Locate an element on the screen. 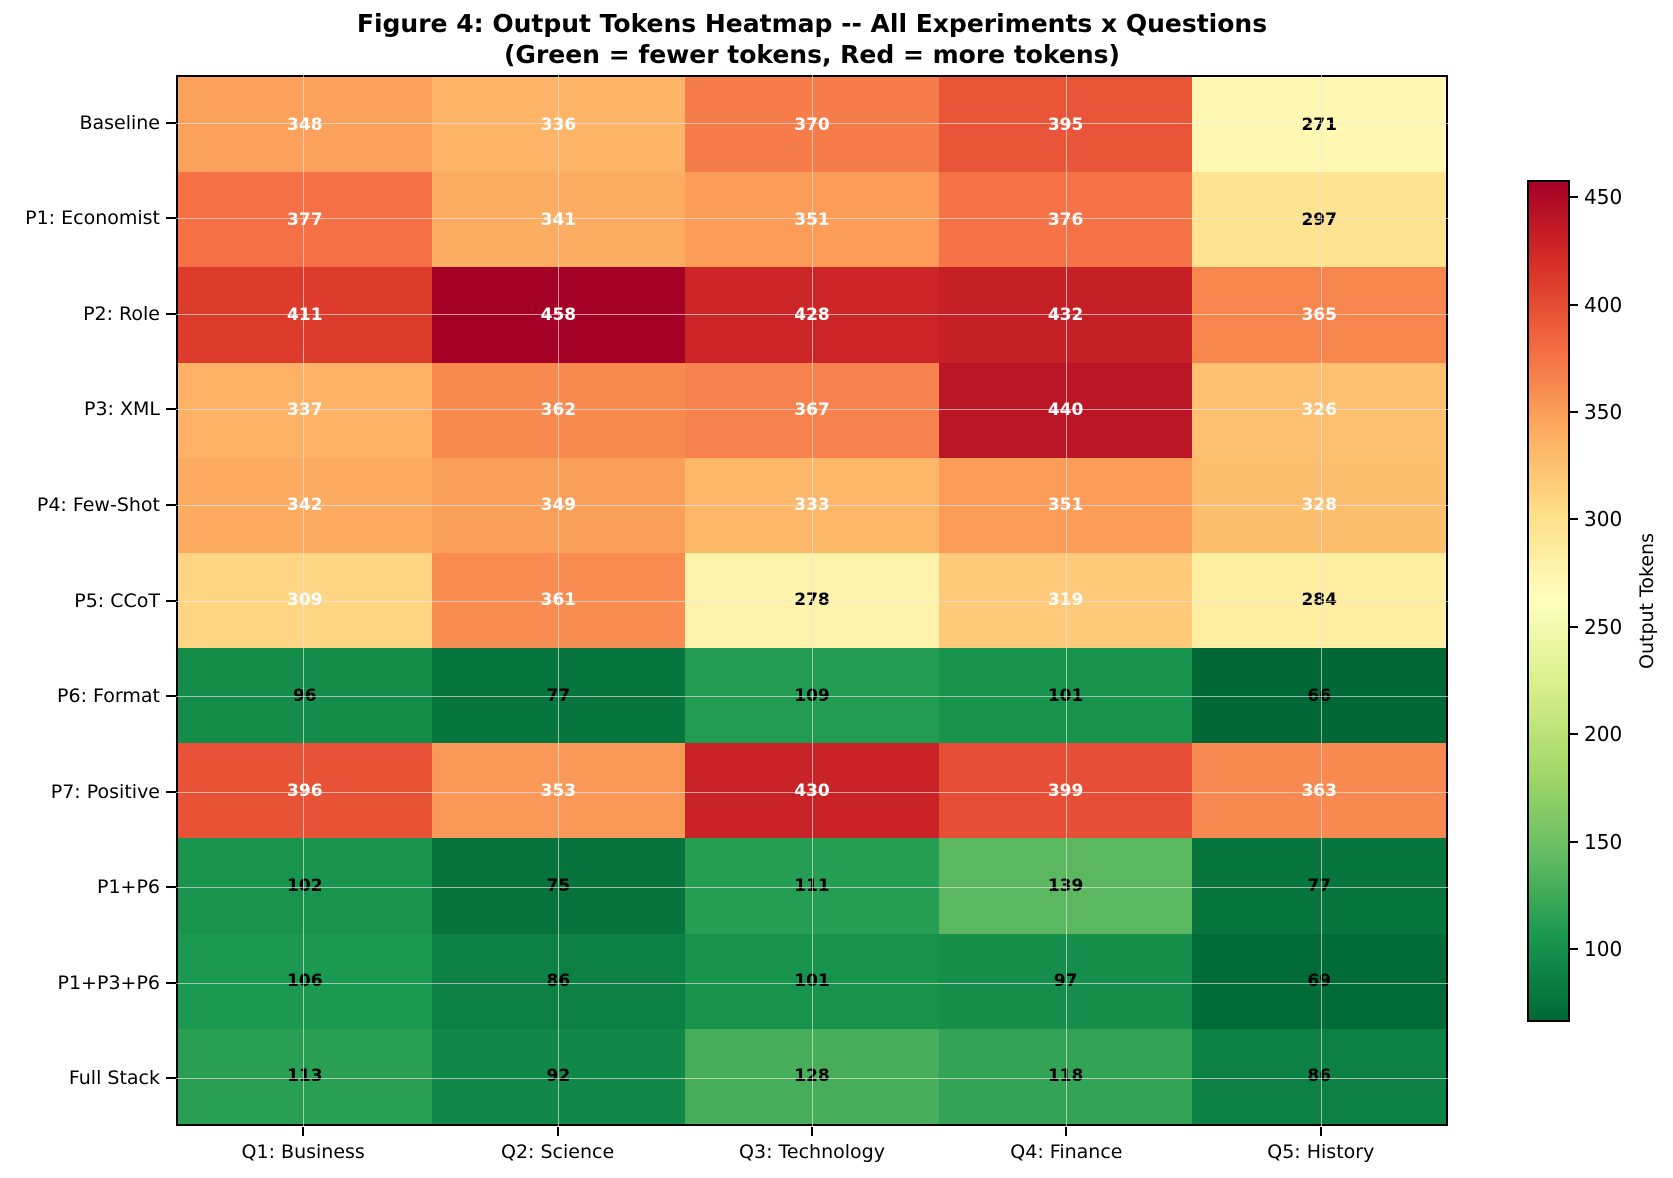 This screenshot has width=1673, height=1178. cell-value: 395 is located at coordinates (1065, 124).